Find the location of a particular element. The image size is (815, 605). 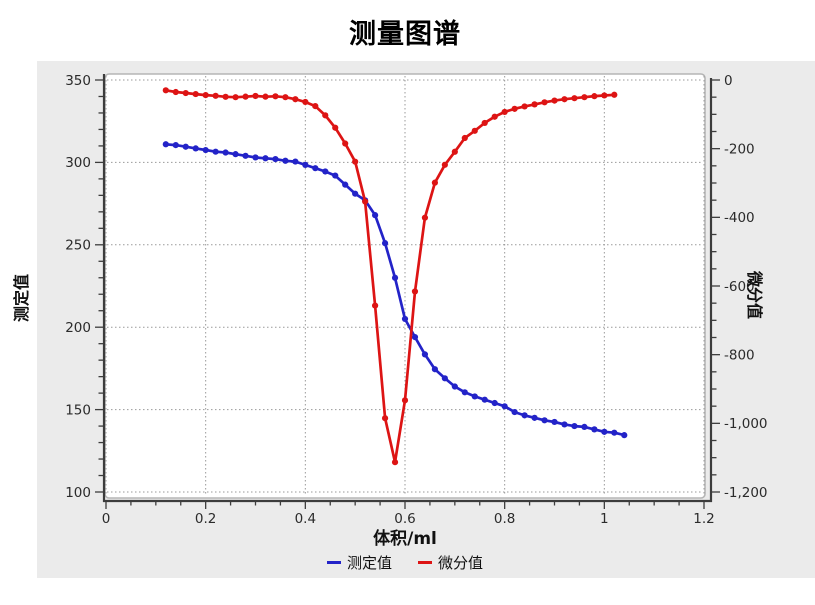

chart-title: 测量图谱 is located at coordinates (405, 34).